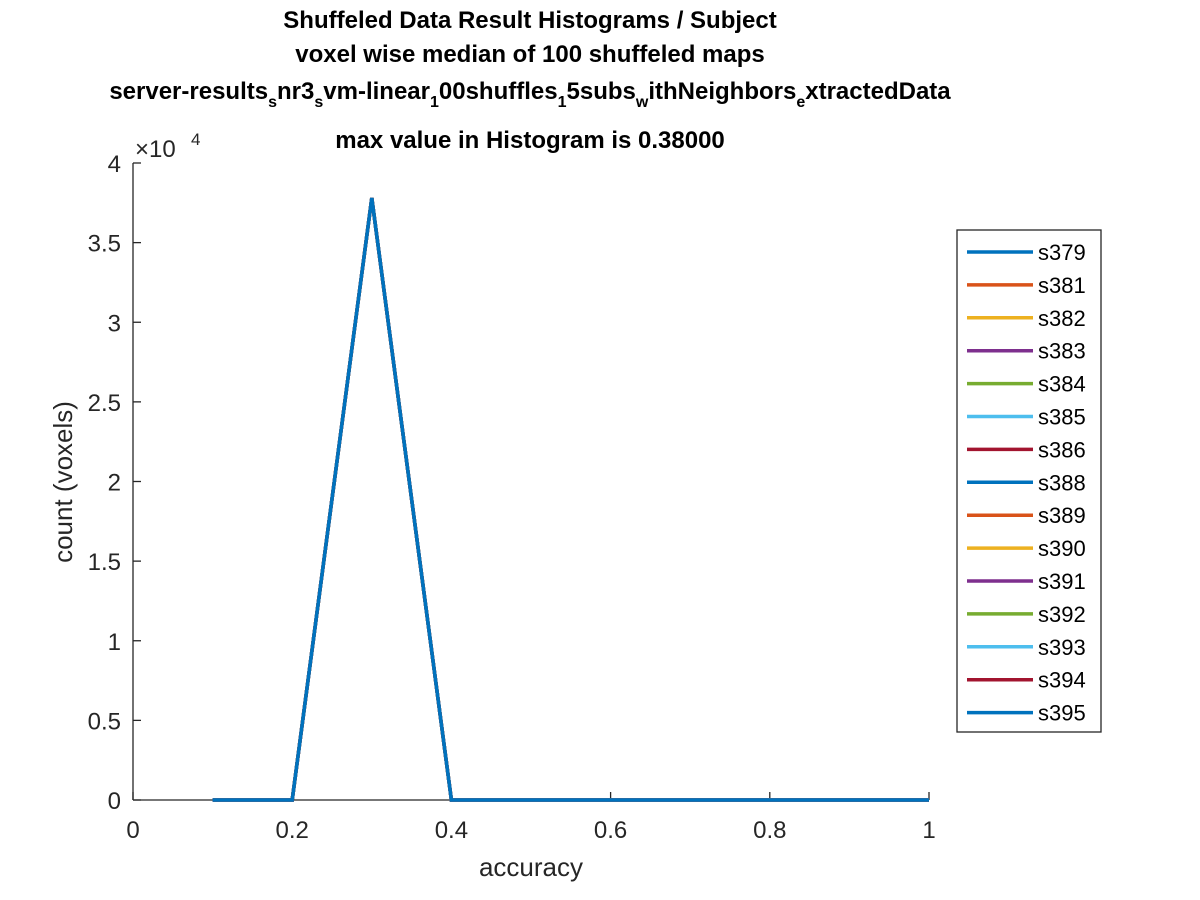 The height and width of the screenshot is (900, 1200). What do you see at coordinates (800, 102) in the screenshot?
I see `title-subscript: e` at bounding box center [800, 102].